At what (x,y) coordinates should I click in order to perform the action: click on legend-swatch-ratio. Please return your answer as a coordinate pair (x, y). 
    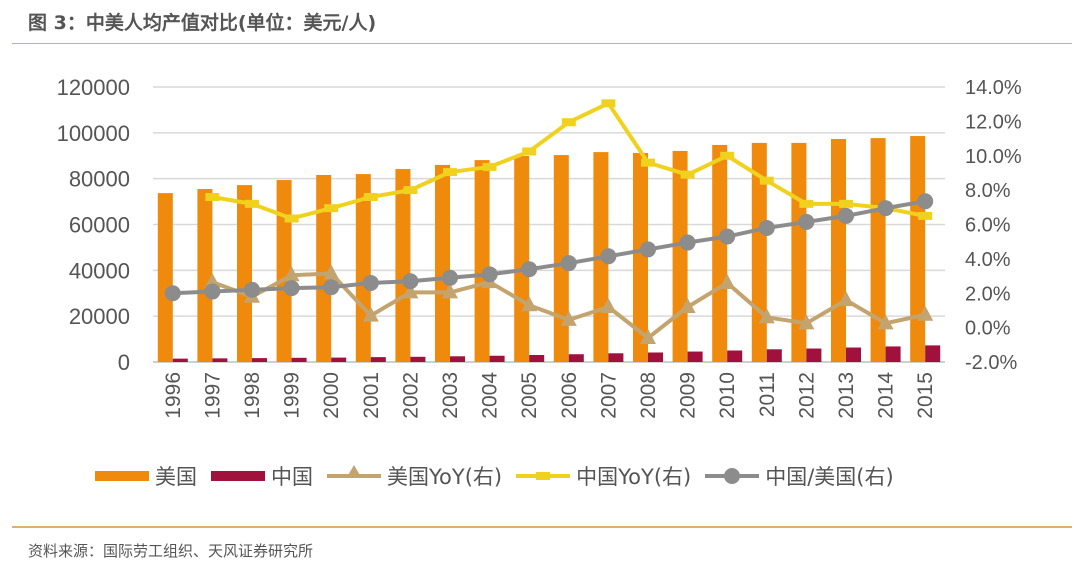
    Looking at the image, I should click on (732, 476).